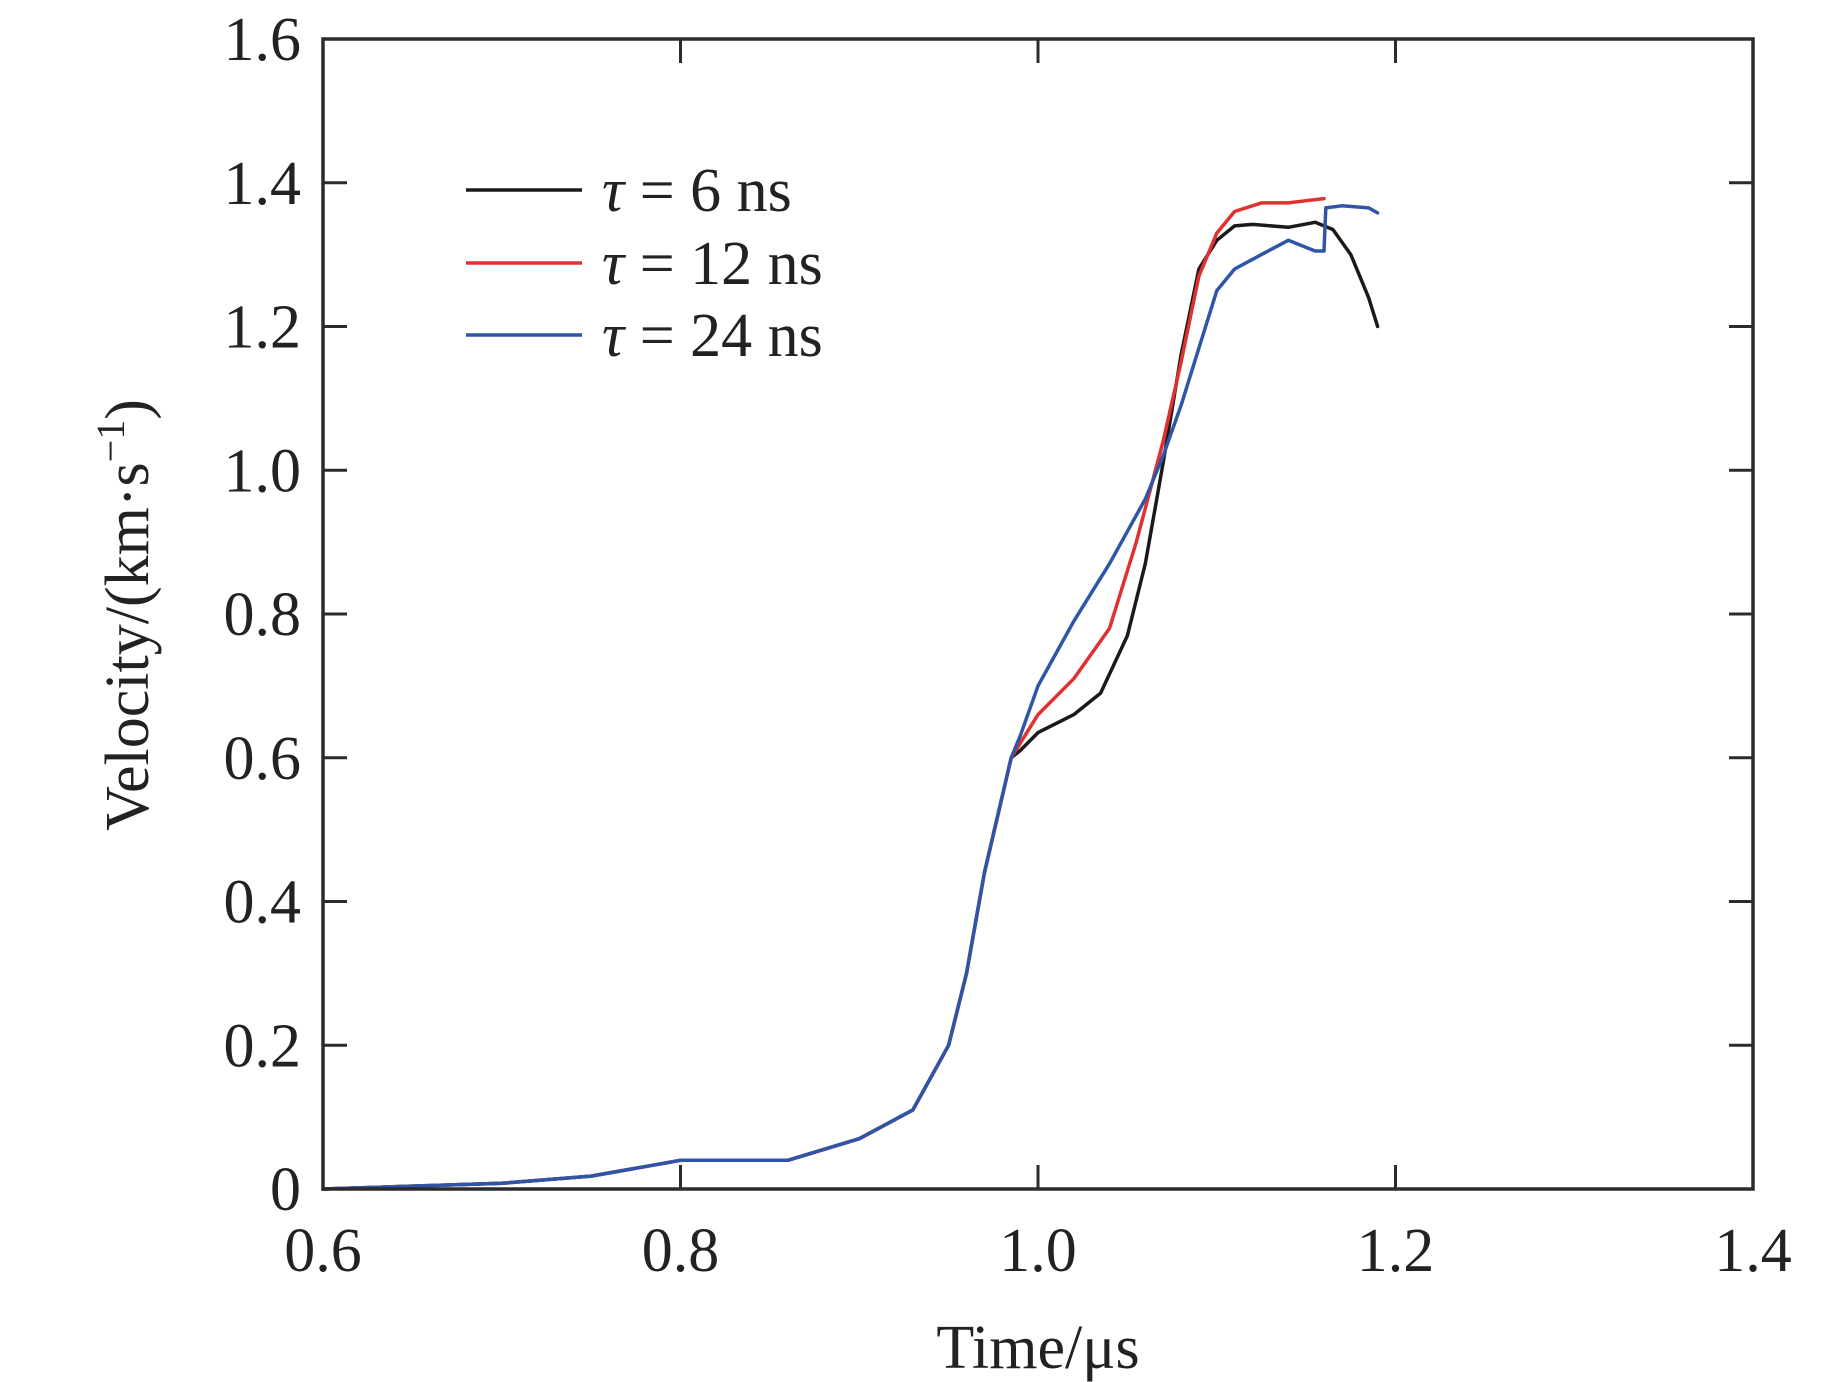 The image size is (1843, 1382). Describe the element at coordinates (263, 471) in the screenshot. I see `y-tick-label: 1.0` at that location.